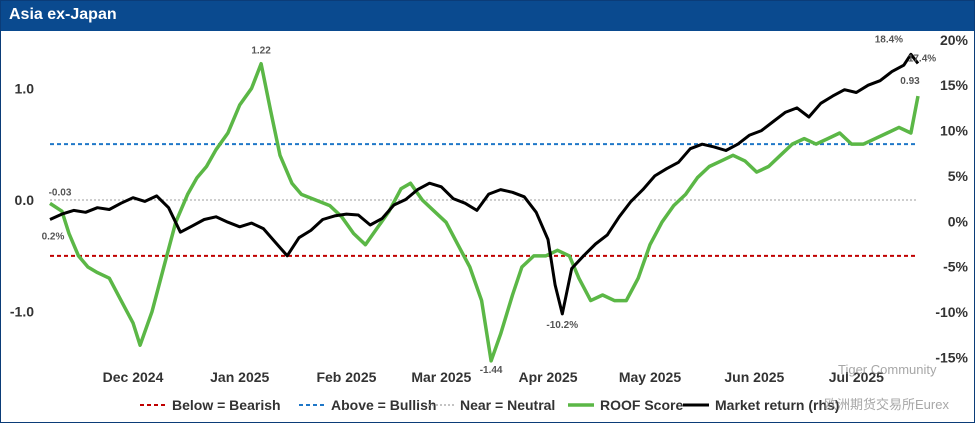 This screenshot has width=975, height=423. Describe the element at coordinates (383, 405) in the screenshot. I see `legend-label: Above = Bullish` at that location.